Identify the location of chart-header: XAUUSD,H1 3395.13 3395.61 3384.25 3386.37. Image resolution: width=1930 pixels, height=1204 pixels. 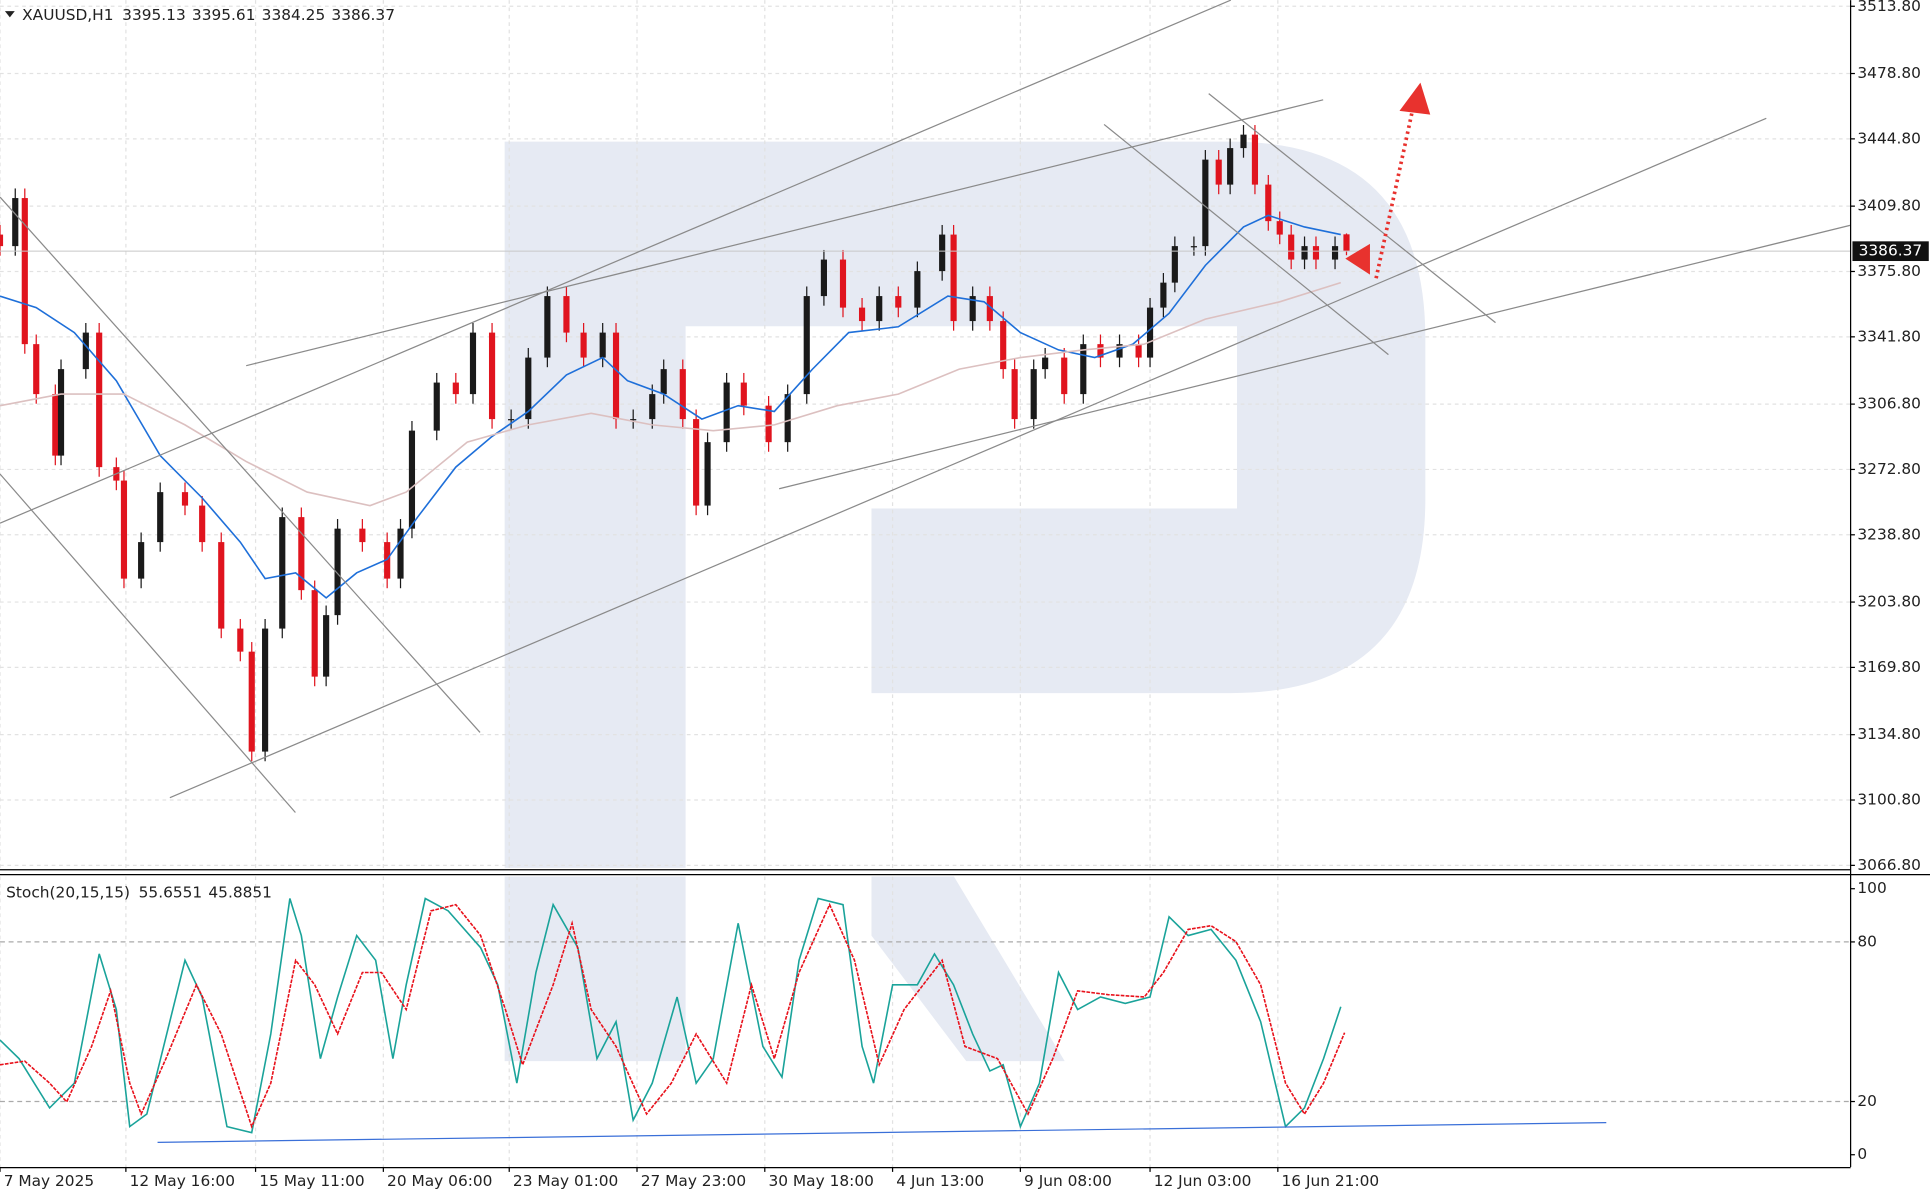
(208, 14).